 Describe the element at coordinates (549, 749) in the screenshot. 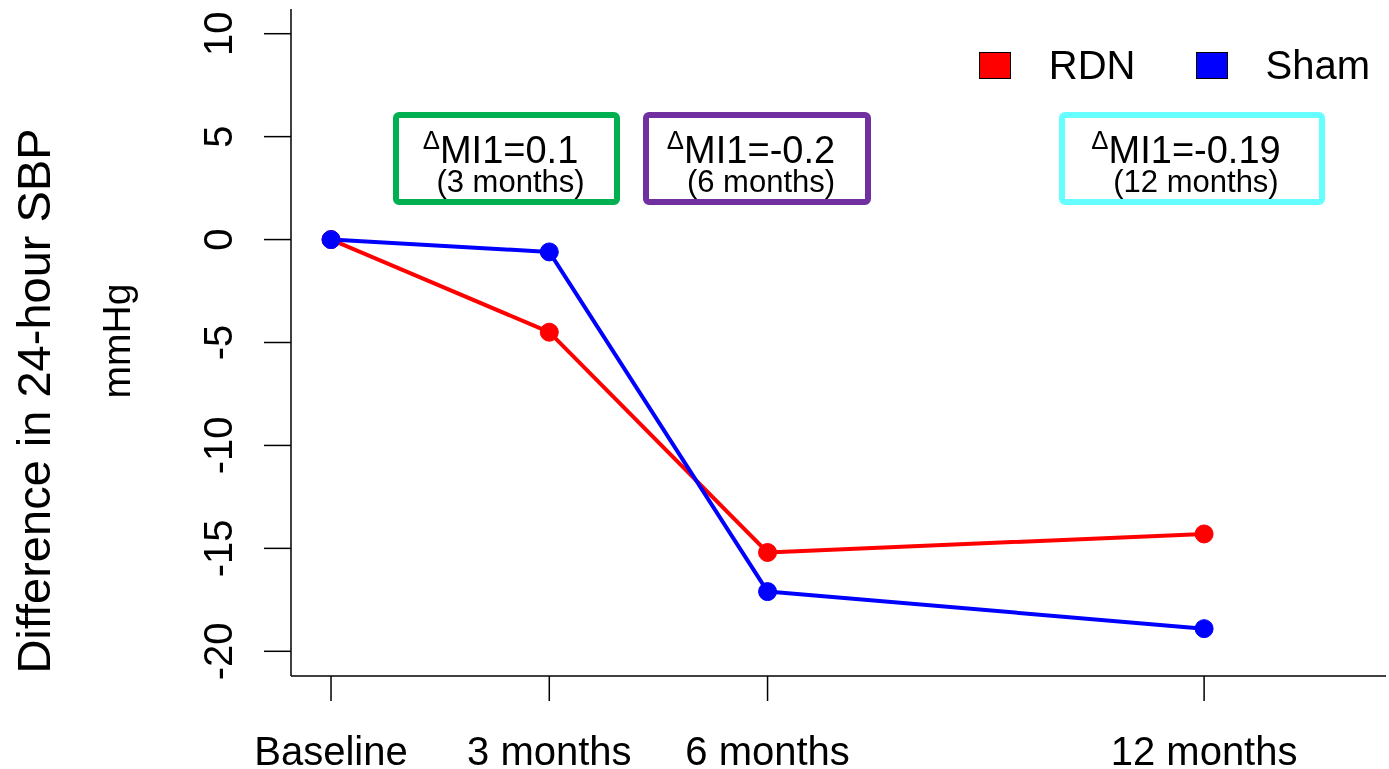

I see `x-tick-label: 3 months` at that location.